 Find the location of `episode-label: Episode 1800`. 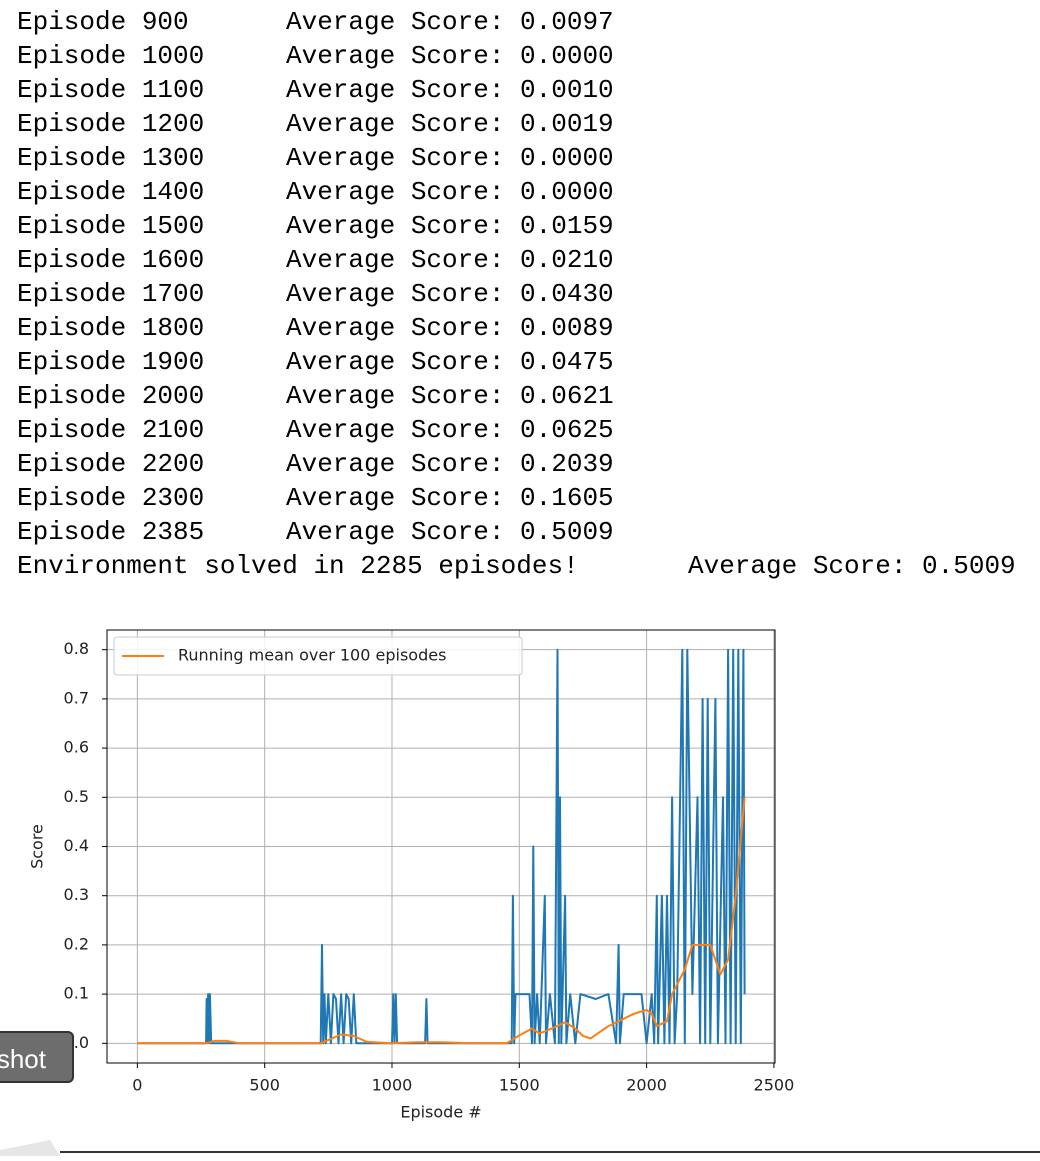

episode-label: Episode 1800 is located at coordinates (110, 328).